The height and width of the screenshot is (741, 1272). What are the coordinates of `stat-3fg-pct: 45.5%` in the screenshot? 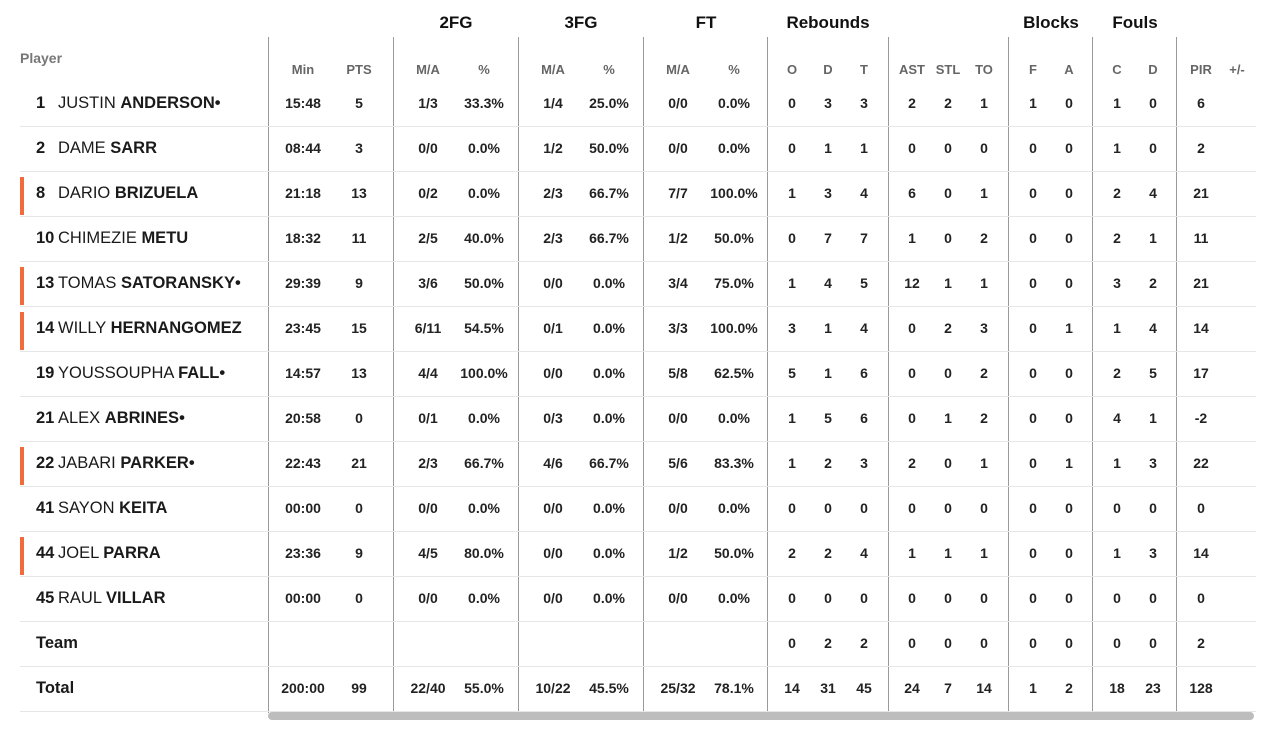 It's located at (609, 688).